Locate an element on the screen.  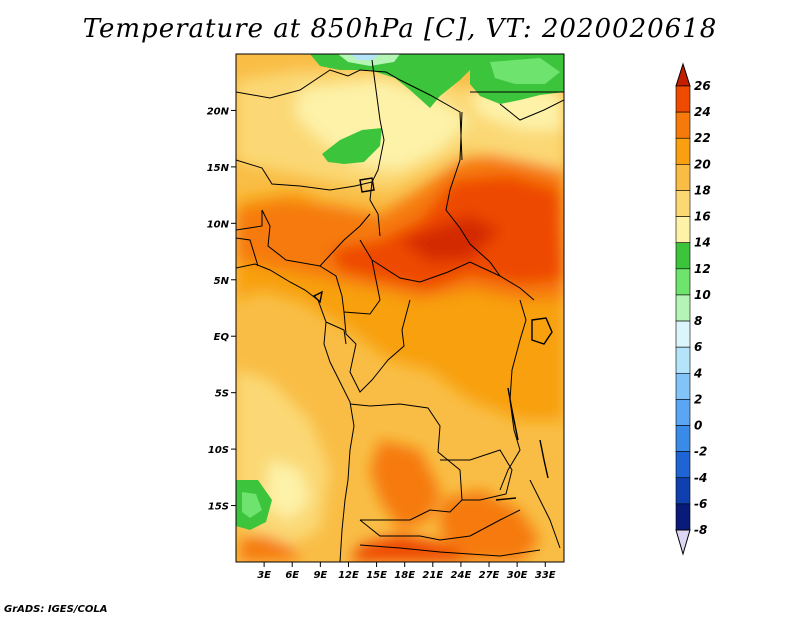
lon-tick-label: 6E is located at coordinates (292, 575).